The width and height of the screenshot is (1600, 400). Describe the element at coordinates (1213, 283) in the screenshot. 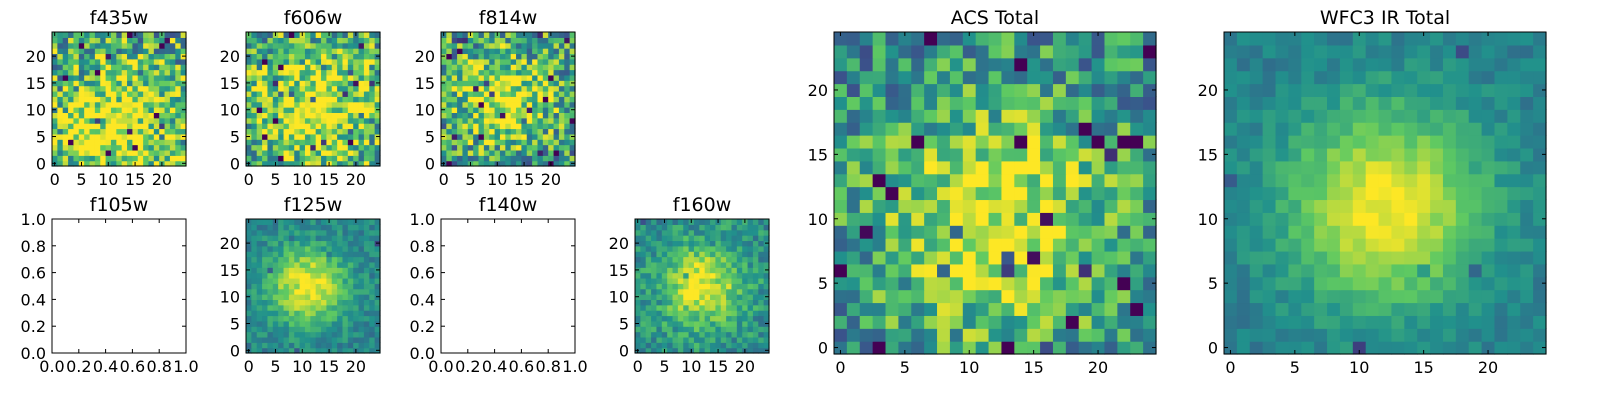

I see `y-tick-label: 5` at that location.